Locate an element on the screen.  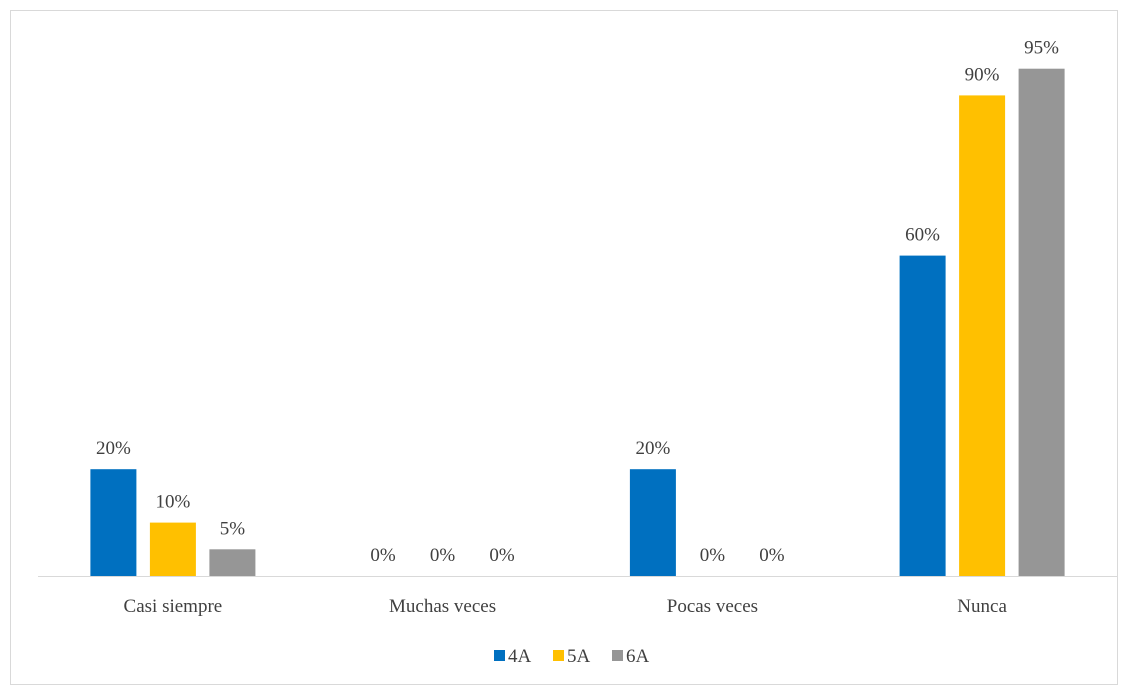
legend-label-6A: 6A is located at coordinates (638, 656).